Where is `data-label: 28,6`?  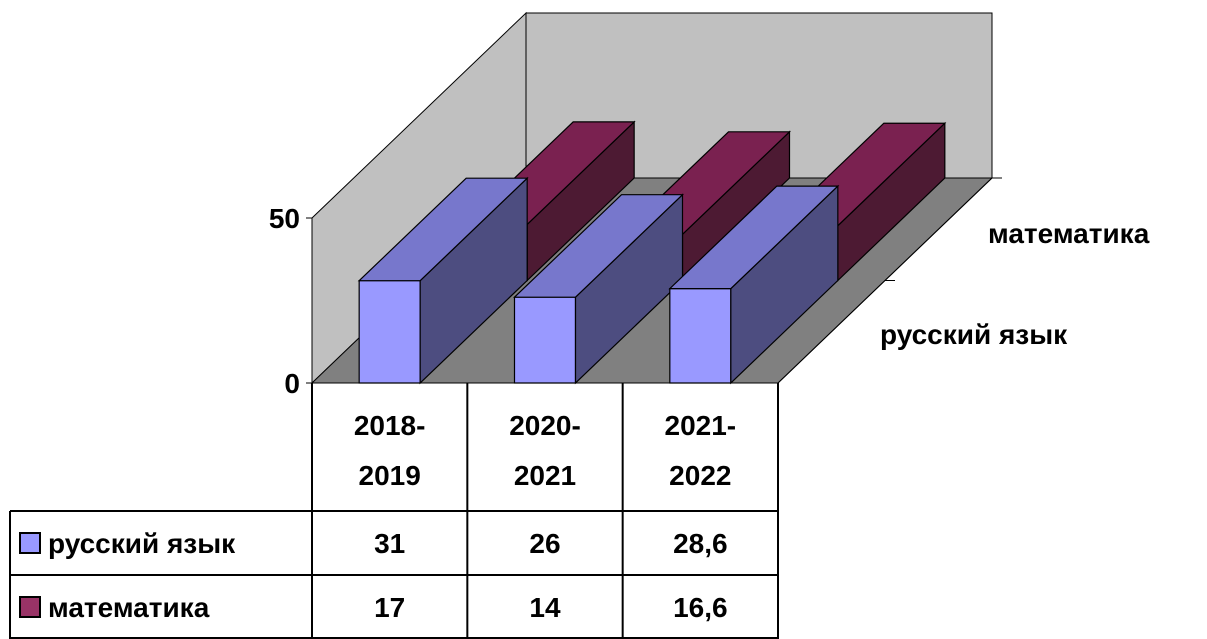
data-label: 28,6 is located at coordinates (700, 543).